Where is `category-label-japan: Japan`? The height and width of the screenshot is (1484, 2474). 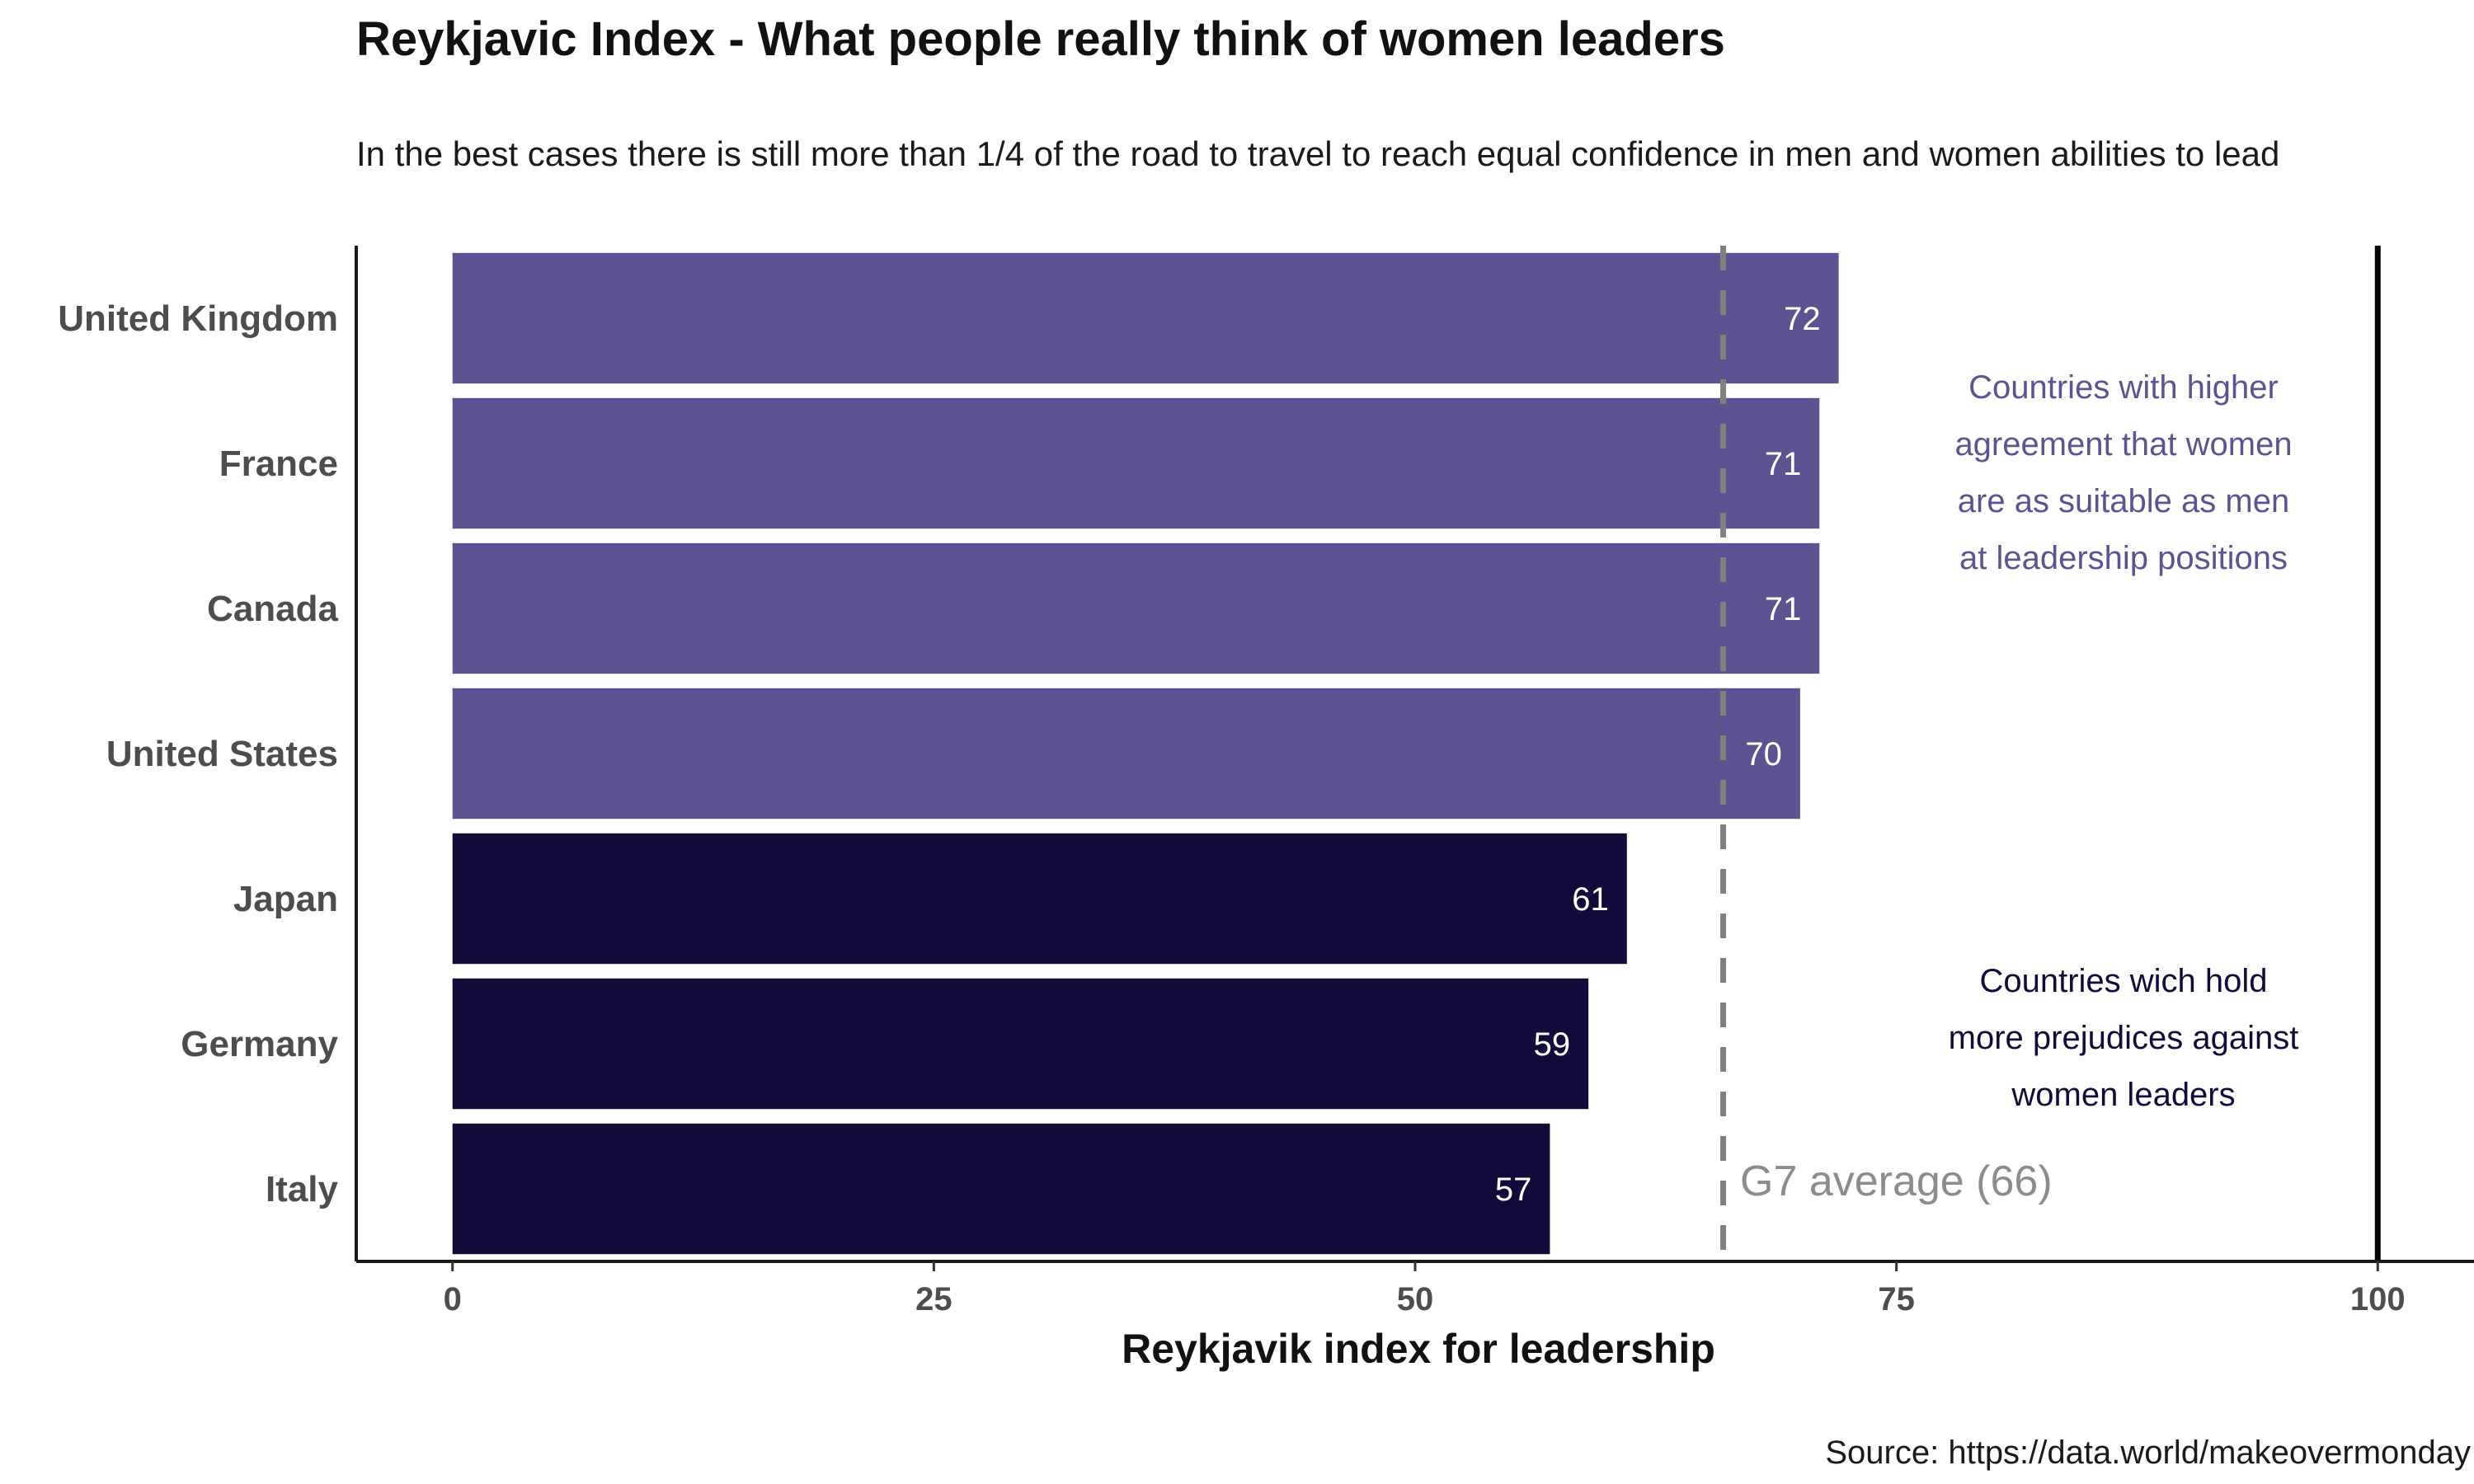 category-label-japan: Japan is located at coordinates (285, 899).